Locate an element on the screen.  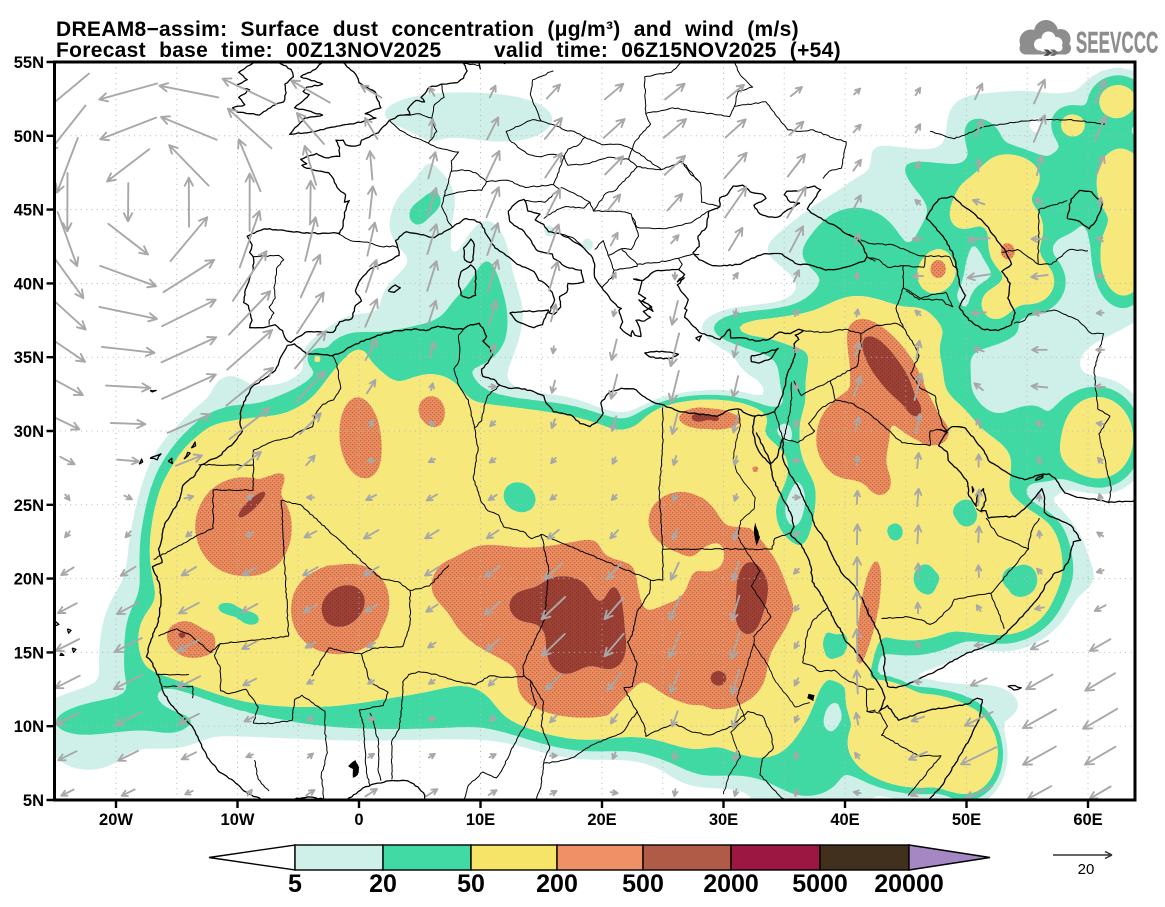
svg-text: 200 is located at coordinates (557, 884).